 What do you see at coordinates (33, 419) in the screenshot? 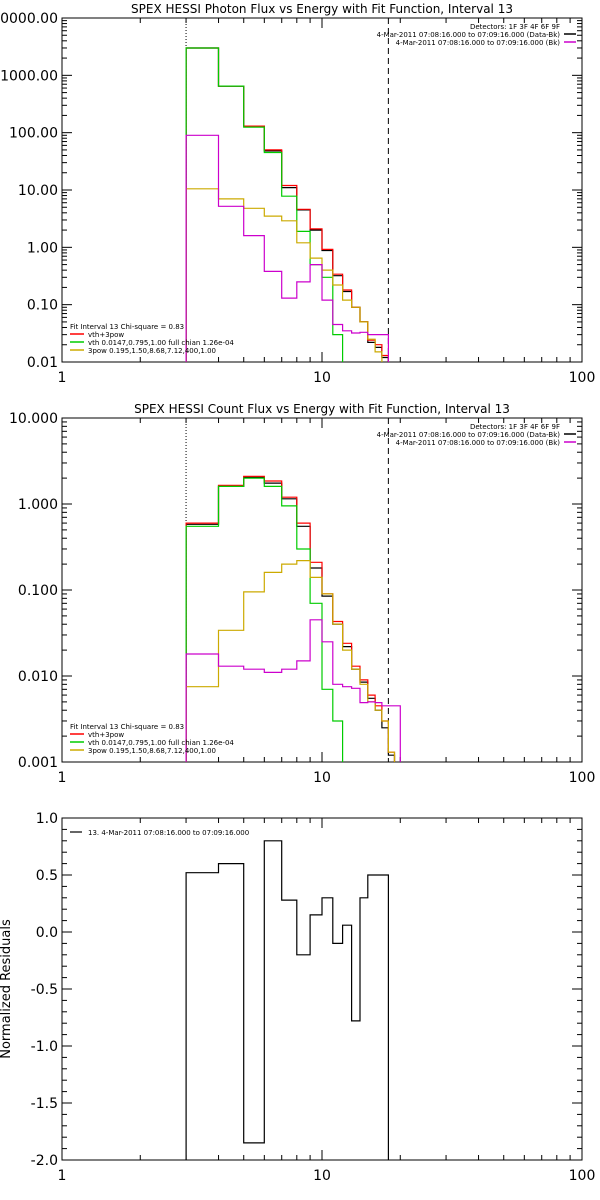
I see `y-tick-label: 10.000` at bounding box center [33, 419].